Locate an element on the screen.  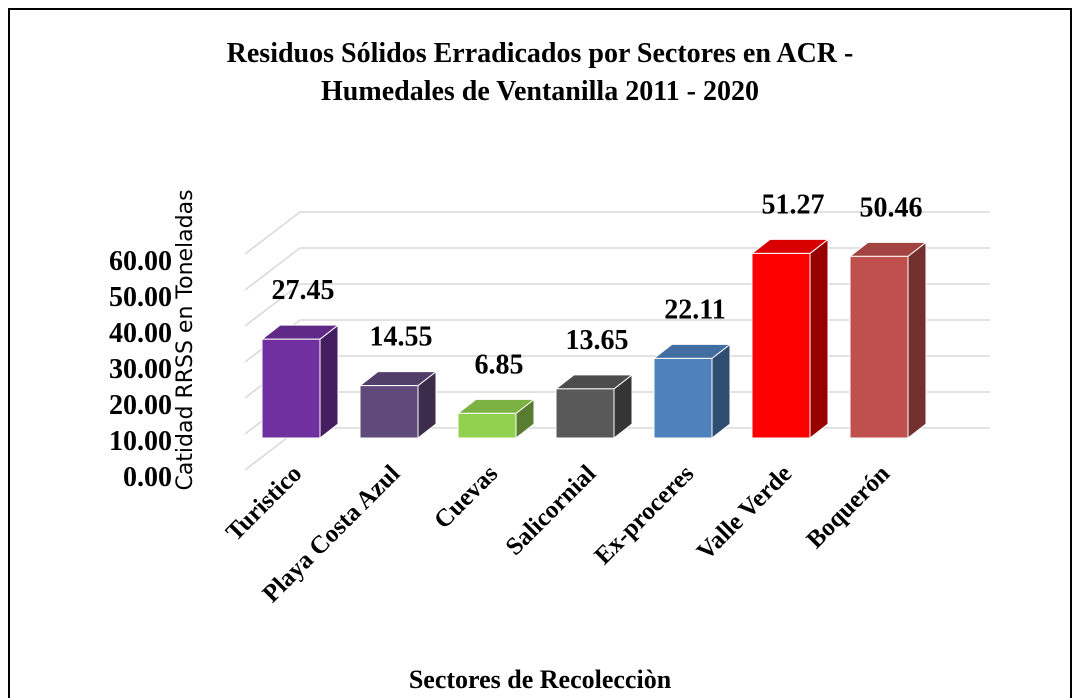
x-tick-label: Cuevas is located at coordinates (466, 497).